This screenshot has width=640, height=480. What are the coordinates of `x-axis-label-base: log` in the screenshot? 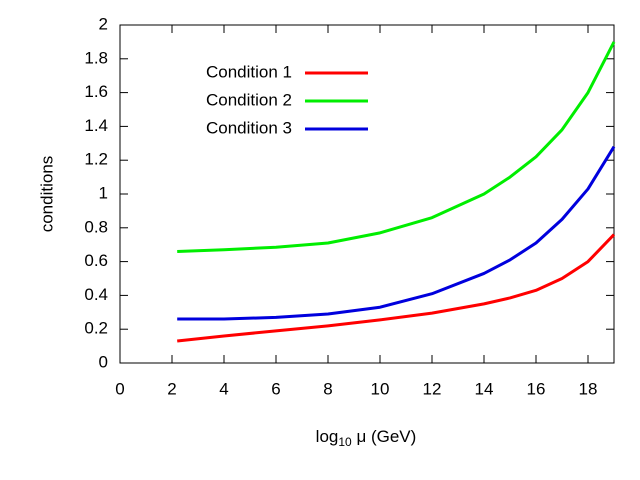 It's located at (327, 436).